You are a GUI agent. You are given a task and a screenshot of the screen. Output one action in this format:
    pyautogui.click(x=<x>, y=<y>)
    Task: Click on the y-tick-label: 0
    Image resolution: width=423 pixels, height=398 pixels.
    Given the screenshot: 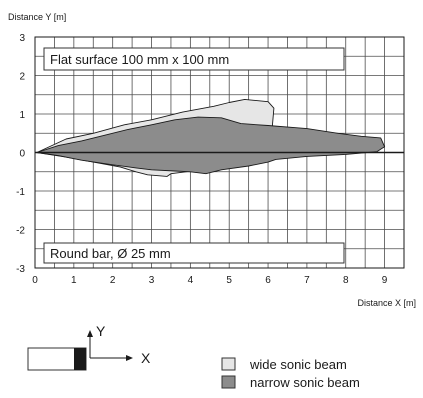 What is the action you would take?
    pyautogui.click(x=22, y=154)
    